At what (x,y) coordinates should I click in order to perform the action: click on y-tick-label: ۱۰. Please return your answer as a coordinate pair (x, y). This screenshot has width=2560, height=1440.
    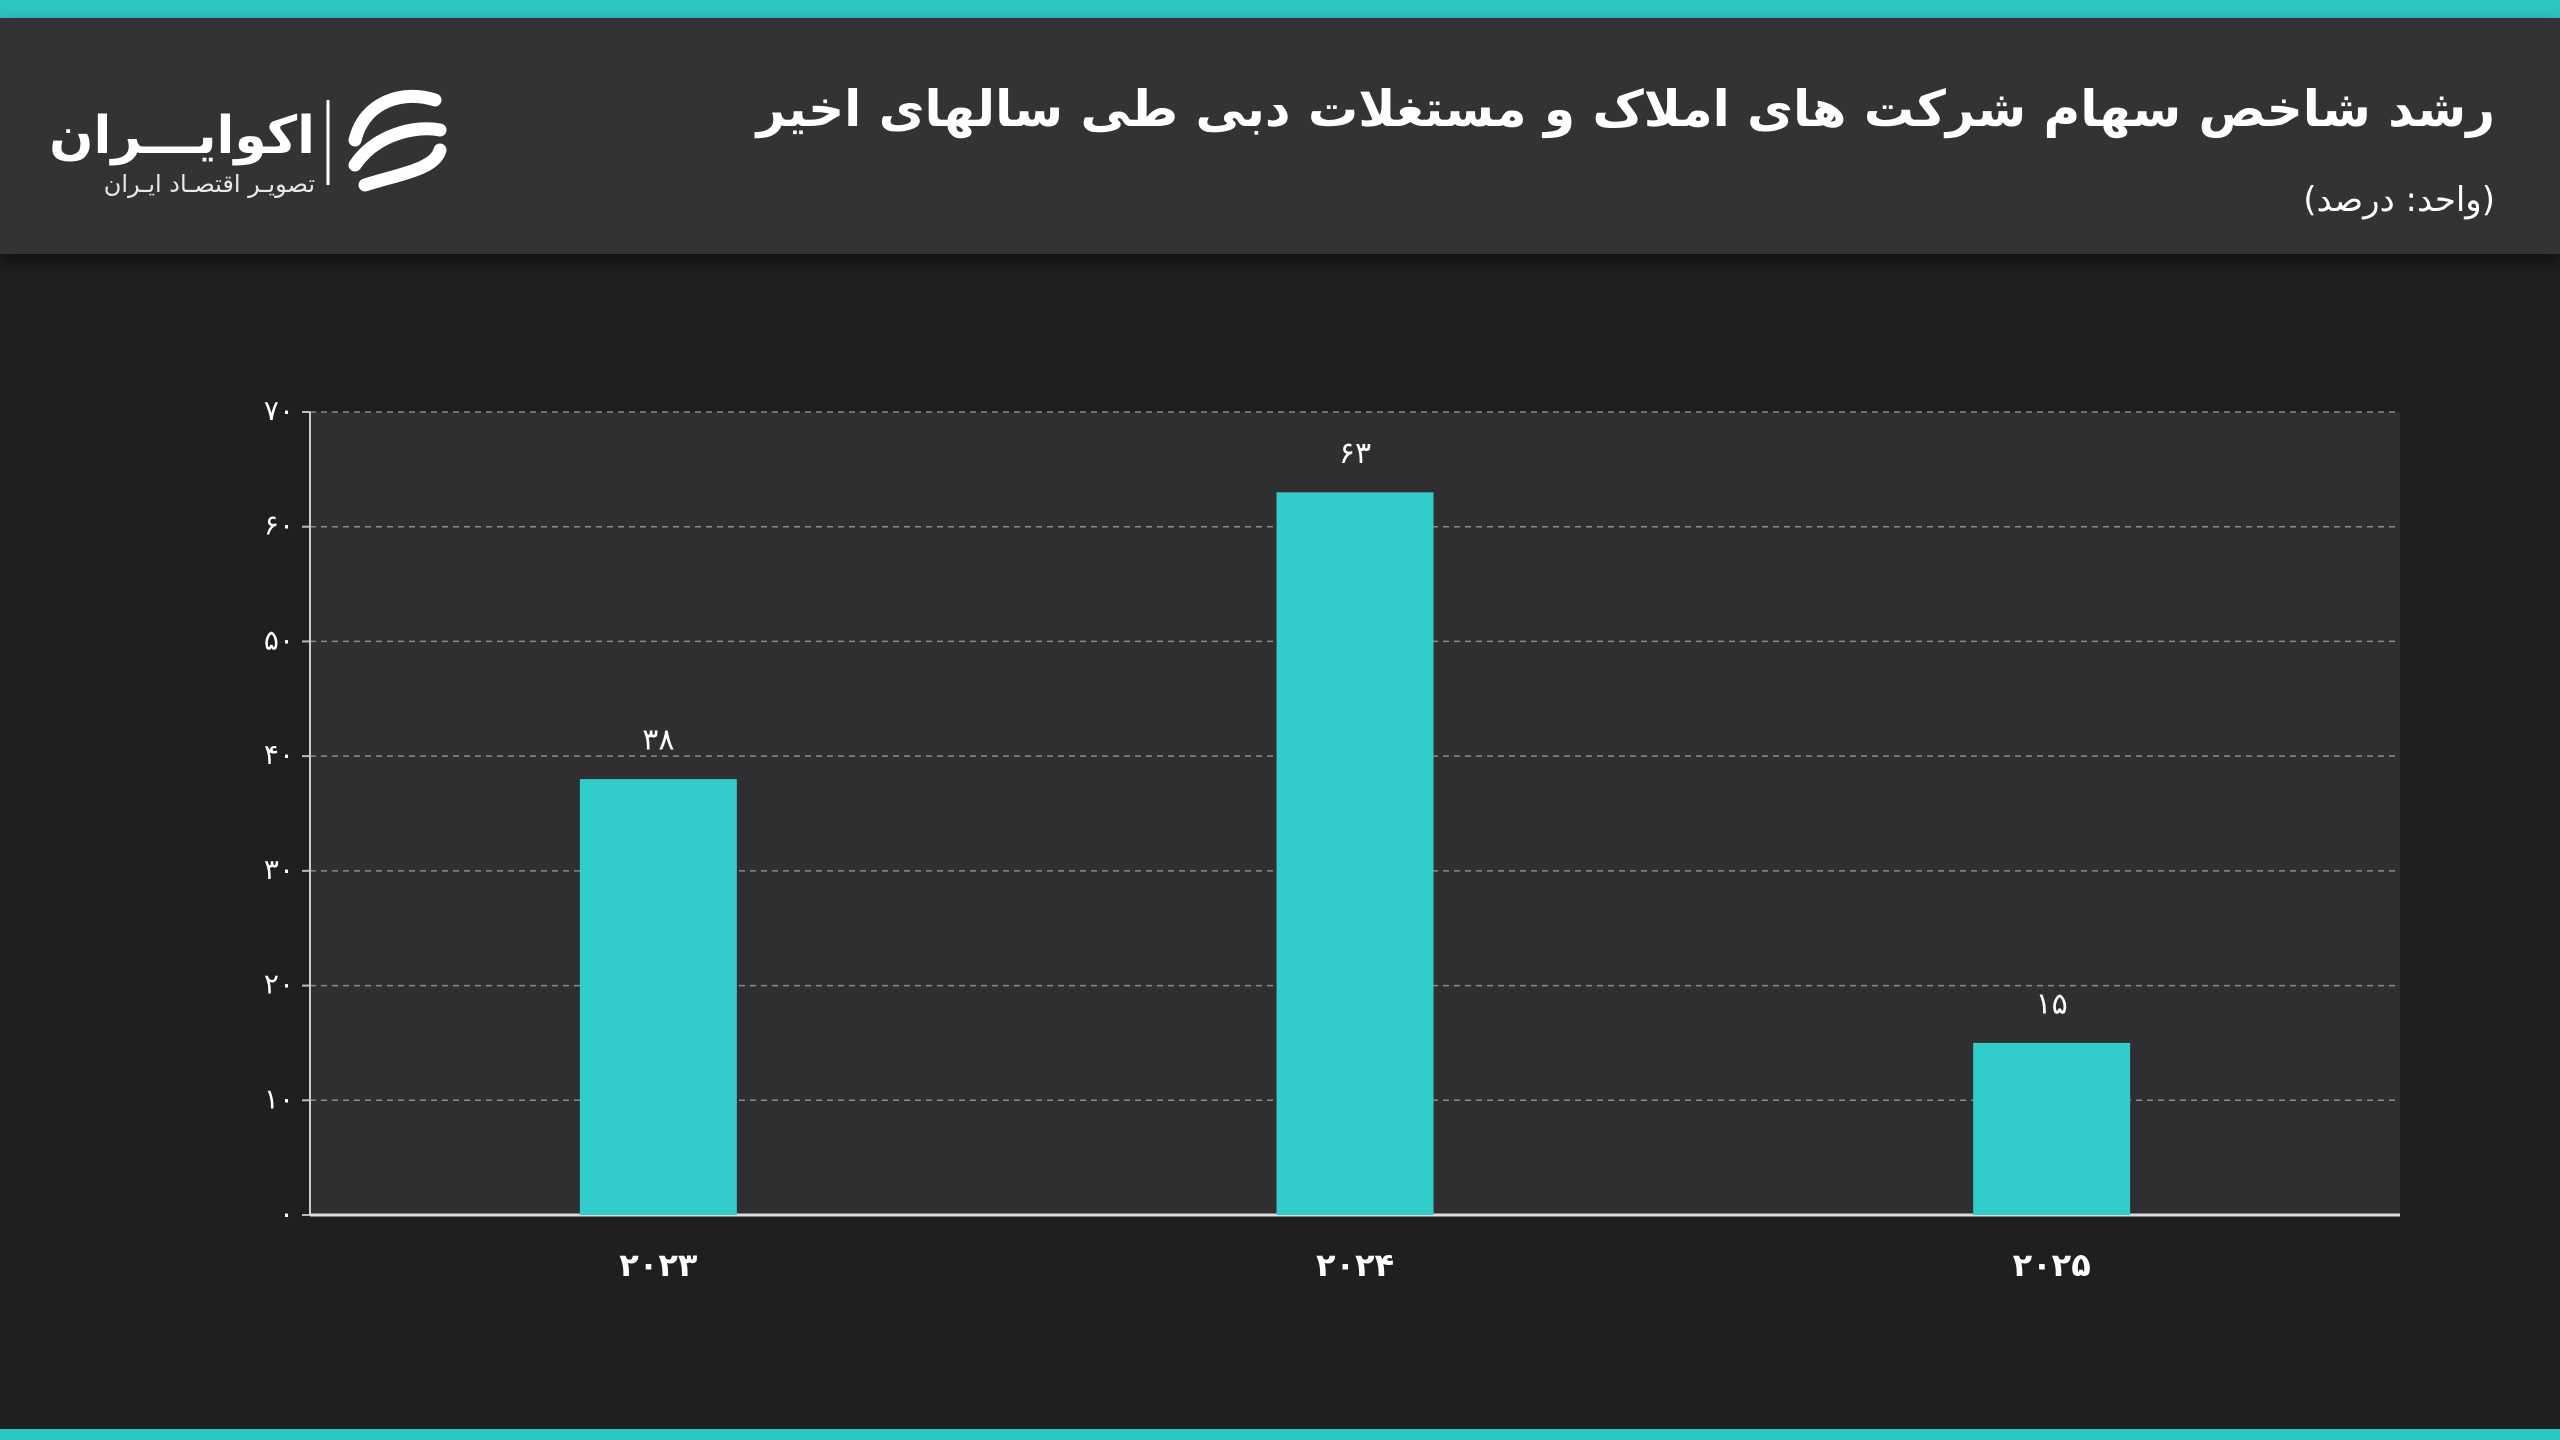
    Looking at the image, I should click on (279, 1098).